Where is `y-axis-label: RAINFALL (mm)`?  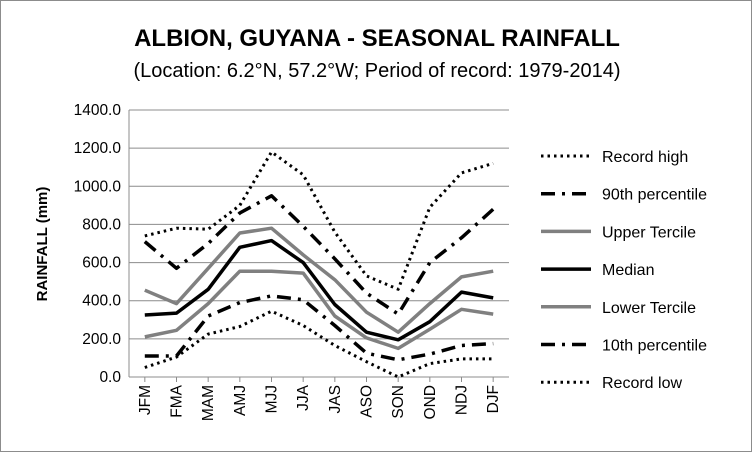
y-axis-label: RAINFALL (mm) is located at coordinates (42, 244).